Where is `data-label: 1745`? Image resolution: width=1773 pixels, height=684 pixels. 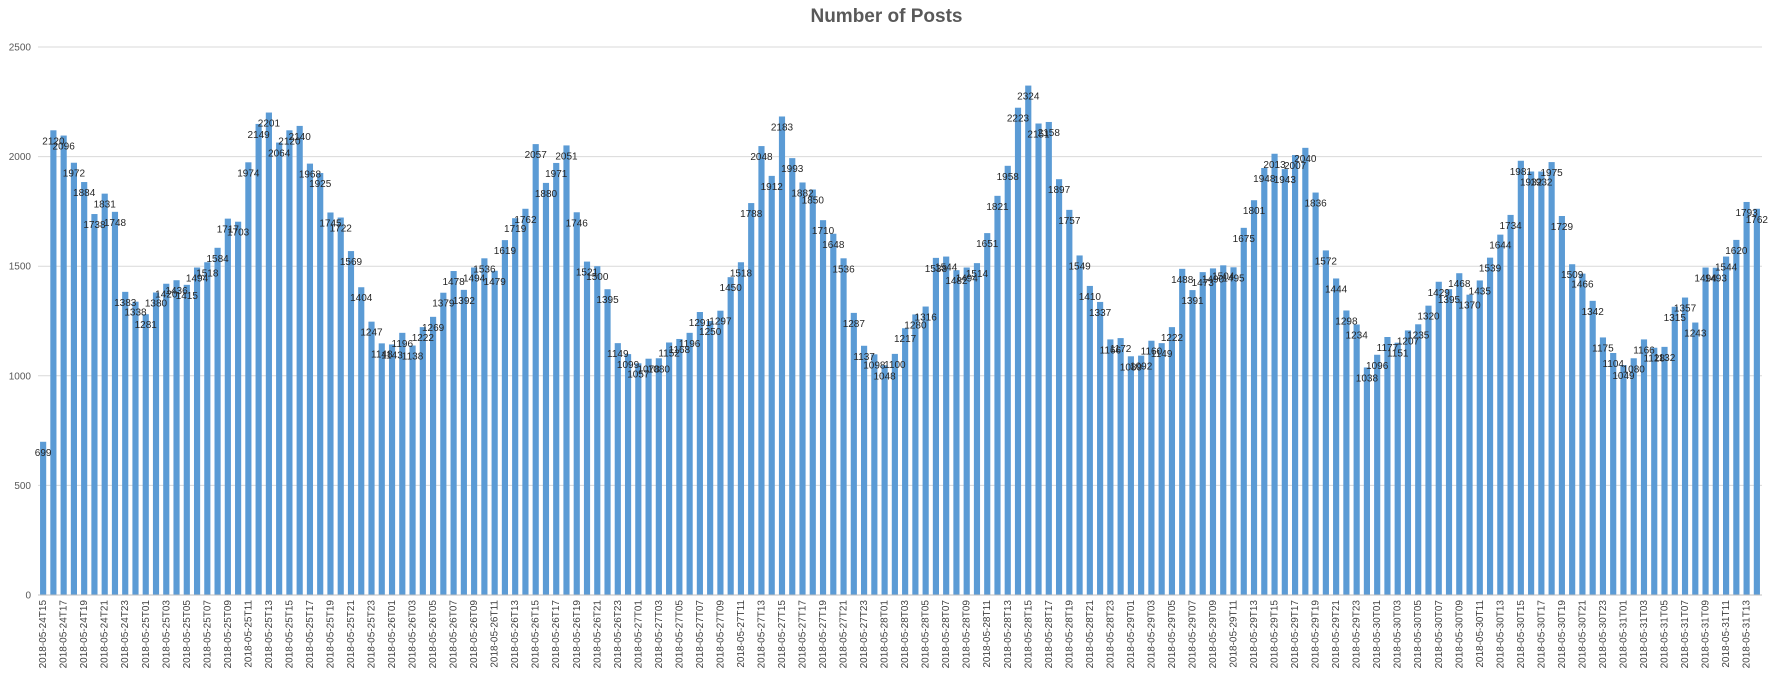
data-label: 1745 is located at coordinates (330, 223).